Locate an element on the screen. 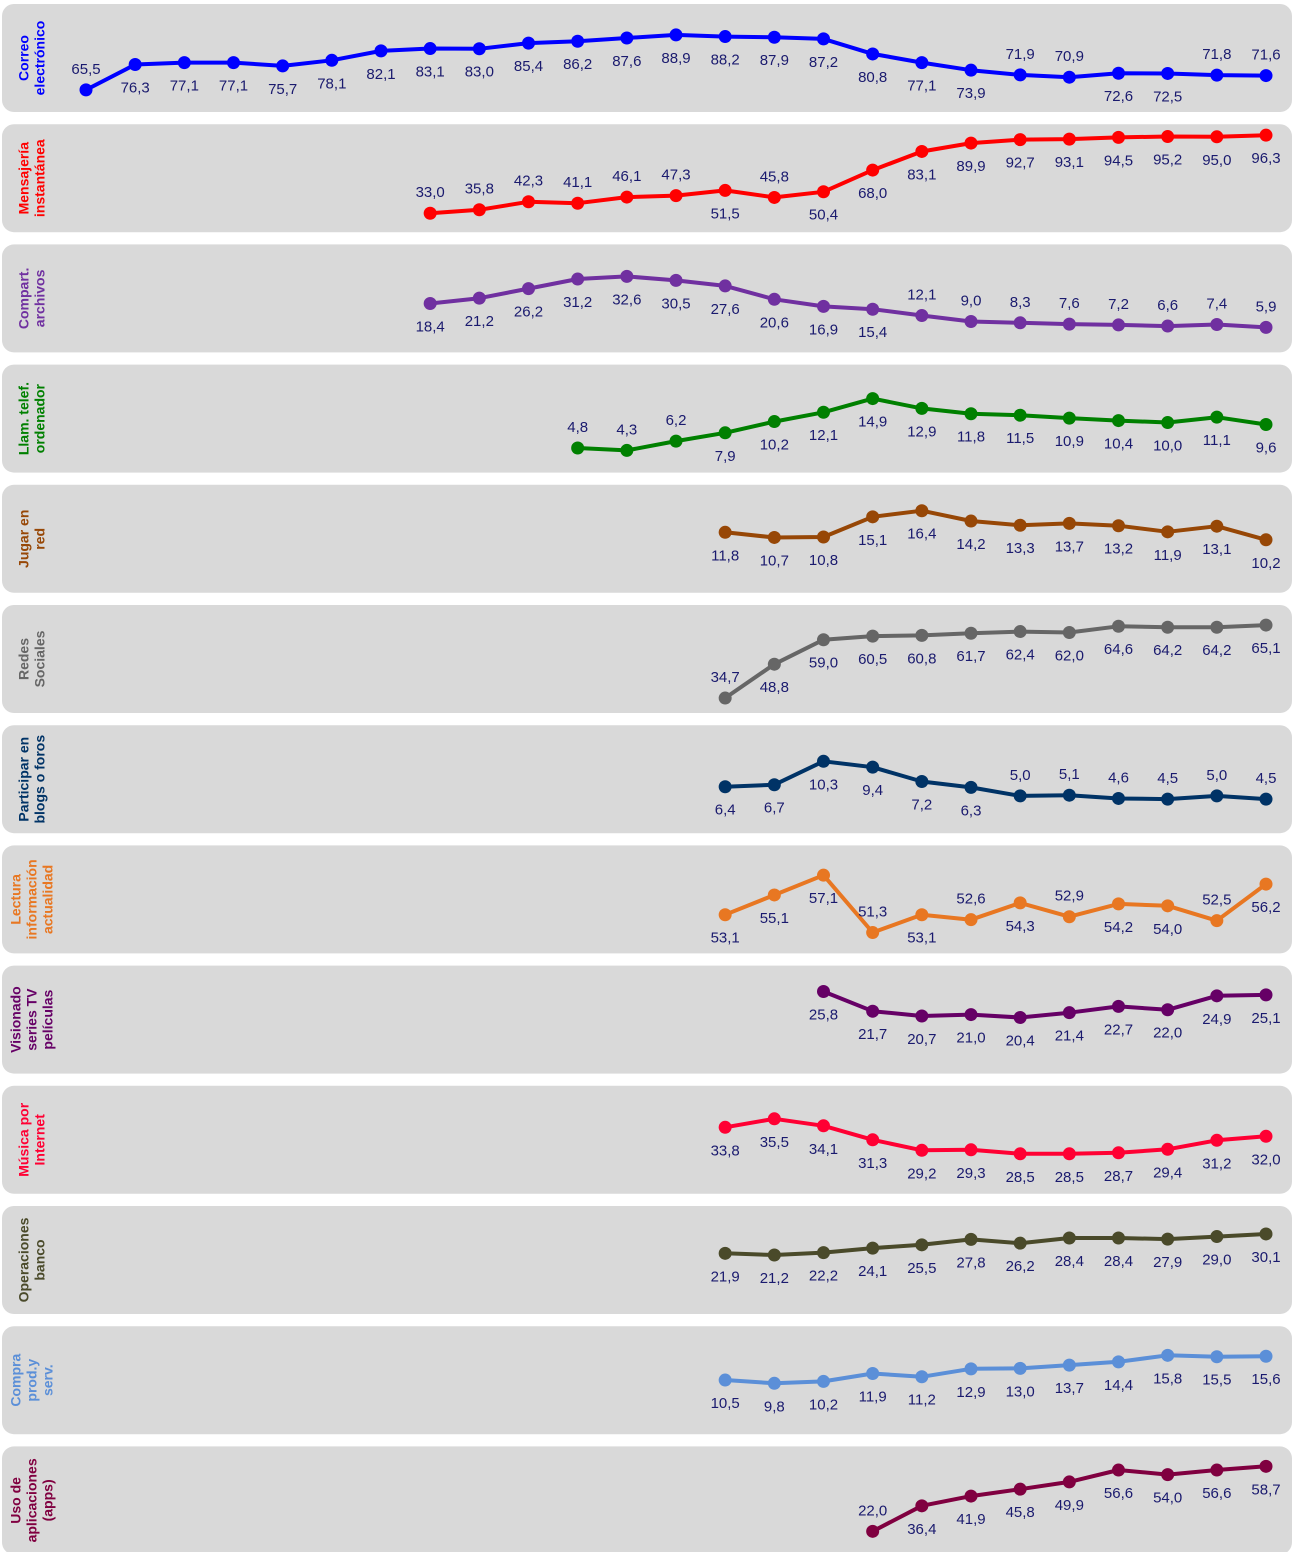 The height and width of the screenshot is (1552, 1299). value-label: 55,1 is located at coordinates (774, 918).